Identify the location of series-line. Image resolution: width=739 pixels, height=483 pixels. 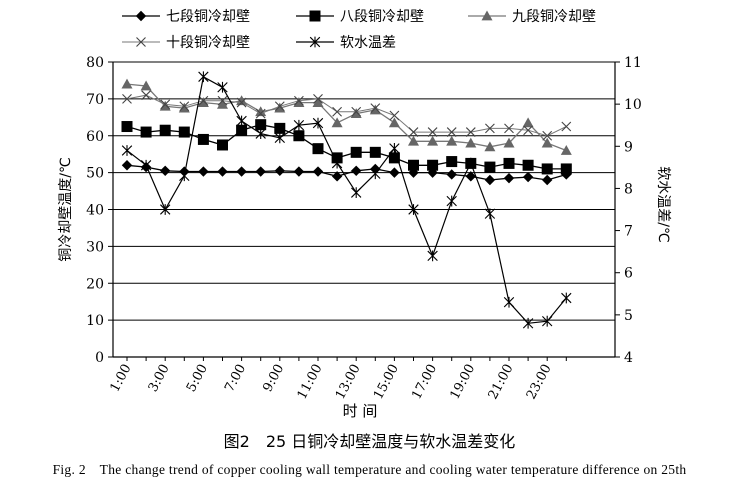
(346, 117).